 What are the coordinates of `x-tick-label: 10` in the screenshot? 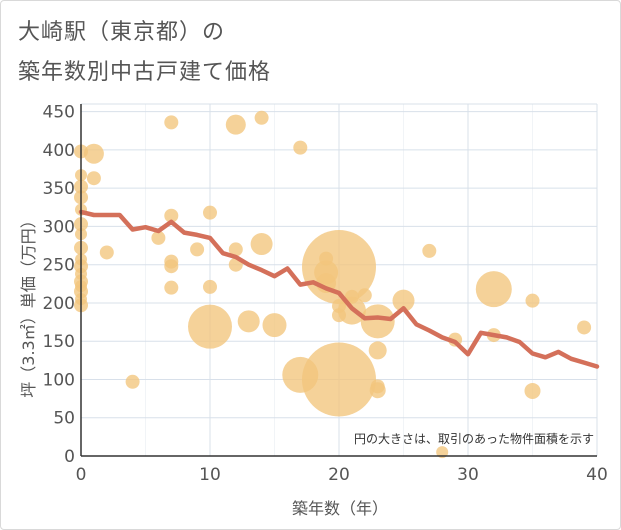 It's located at (210, 475).